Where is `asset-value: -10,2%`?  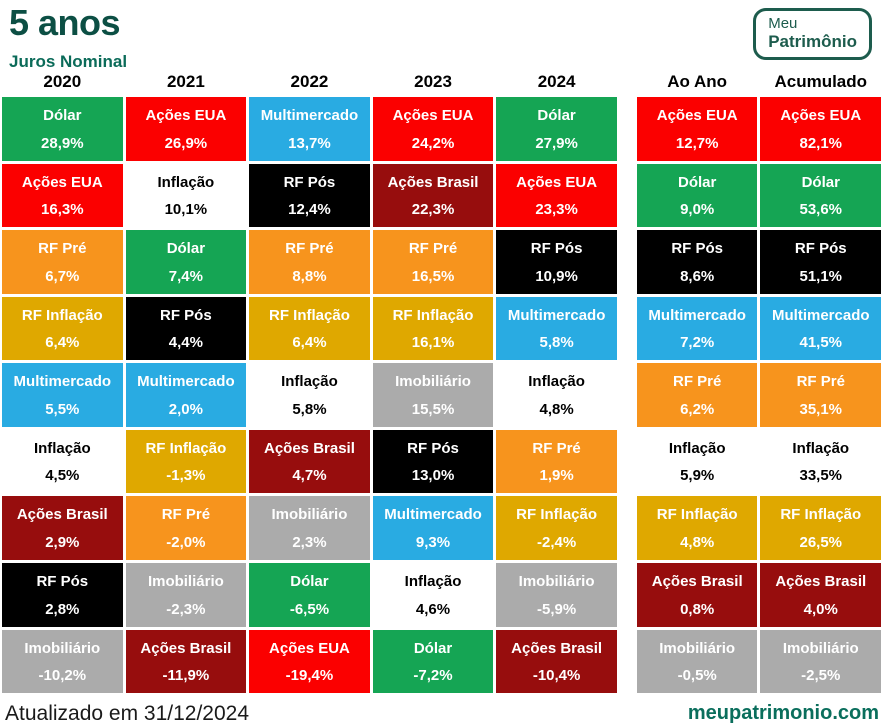 asset-value: -10,2% is located at coordinates (62, 676).